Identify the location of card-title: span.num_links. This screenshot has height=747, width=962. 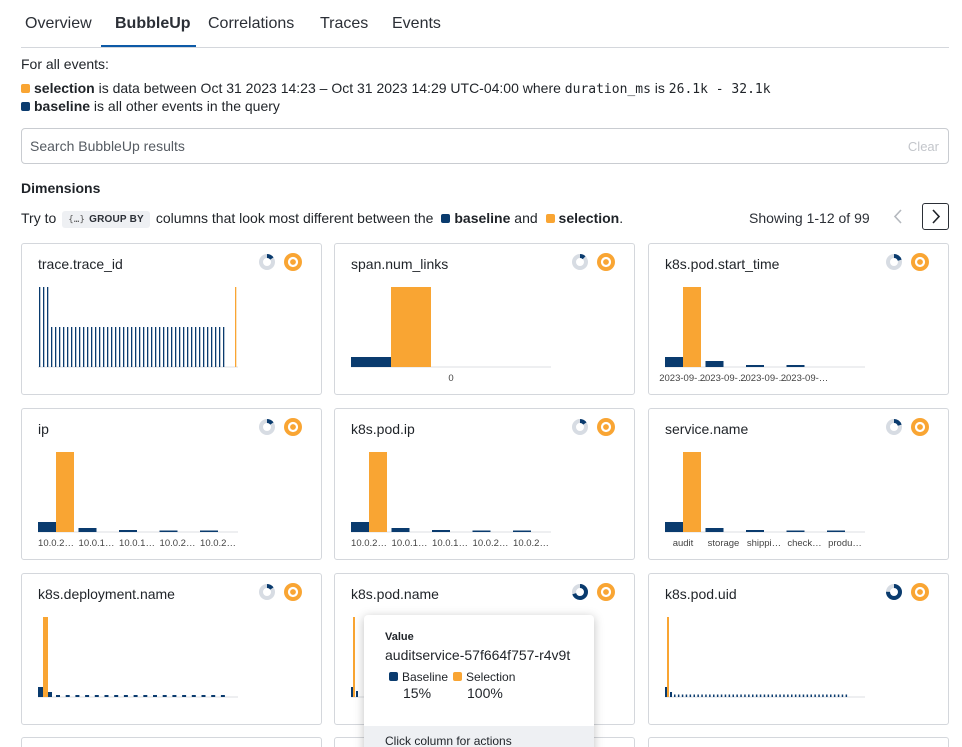
(400, 264).